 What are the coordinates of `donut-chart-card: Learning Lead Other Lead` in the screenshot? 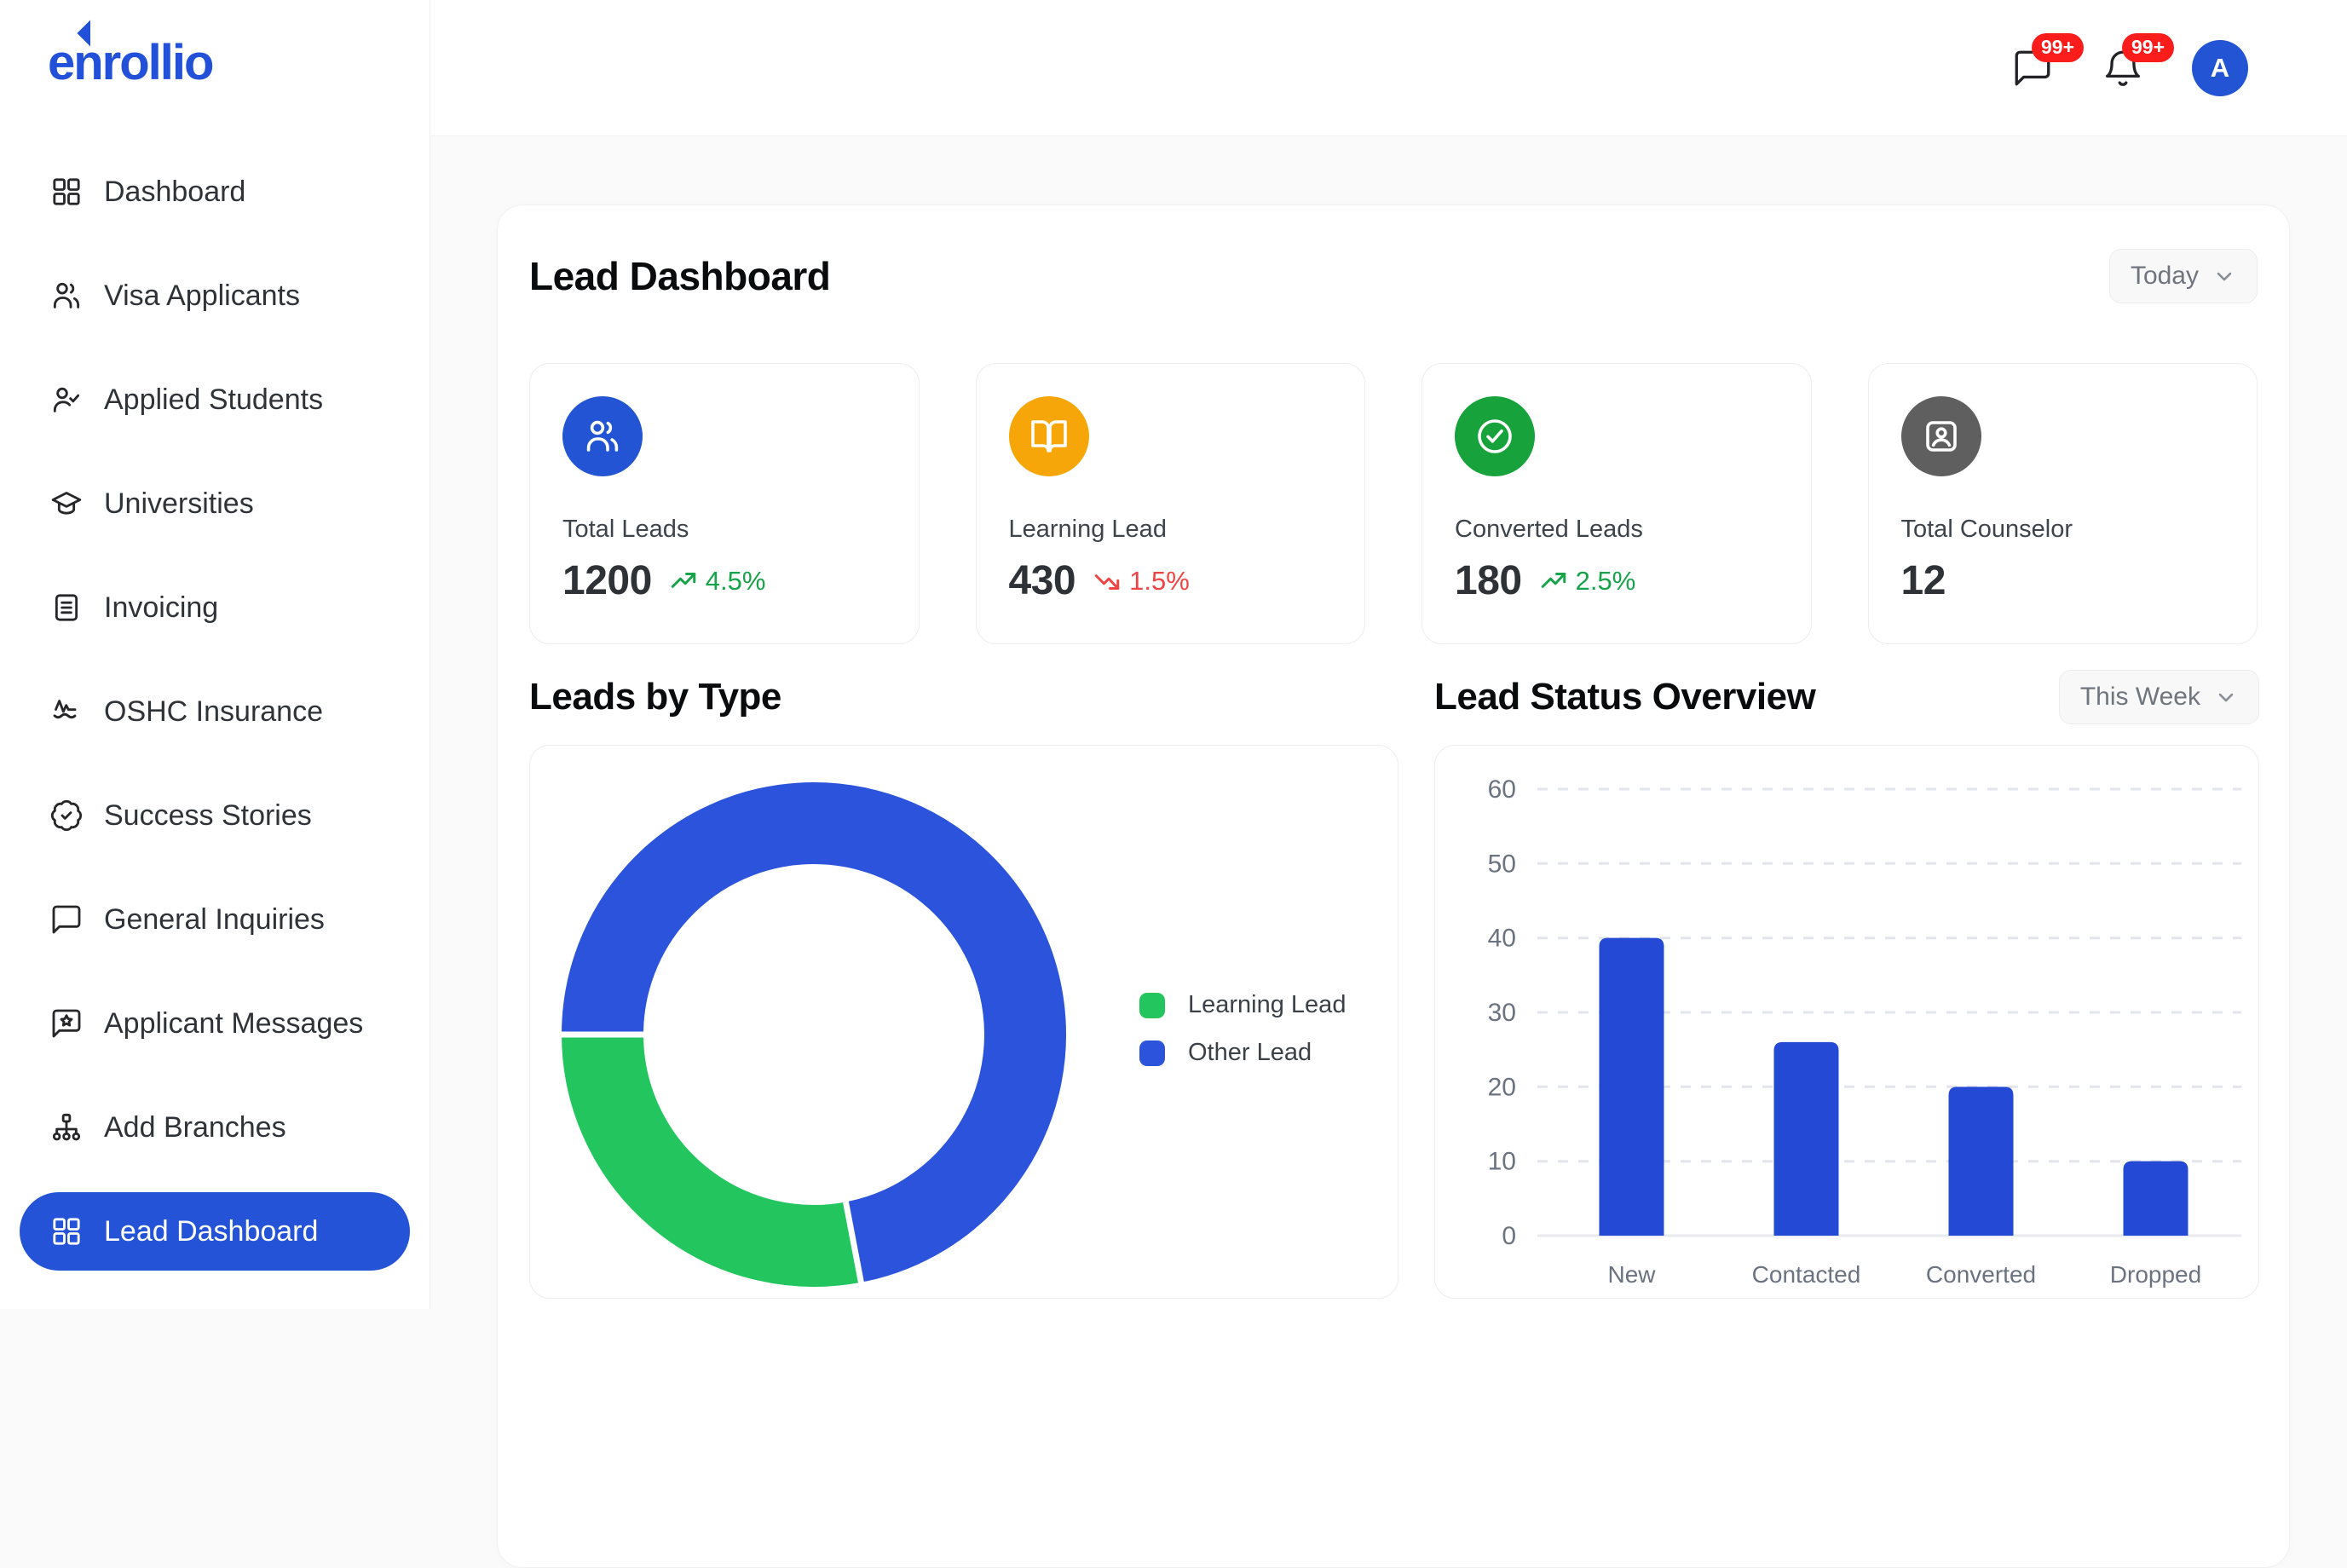 It's located at (963, 1022).